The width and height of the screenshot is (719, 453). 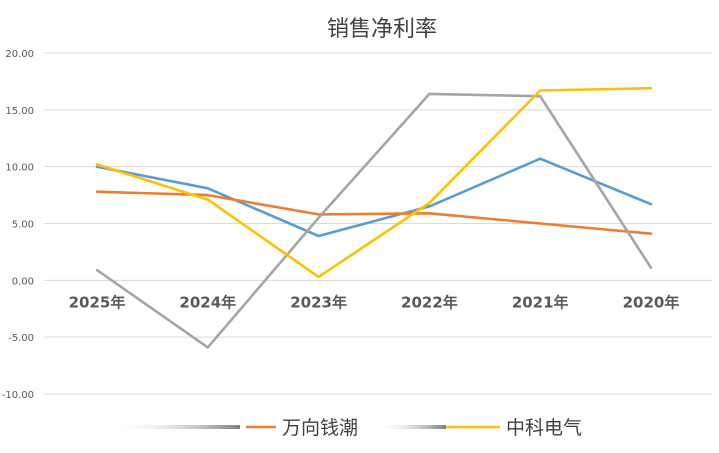 I want to click on y-tick-label: 15.00, so click(x=19, y=111).